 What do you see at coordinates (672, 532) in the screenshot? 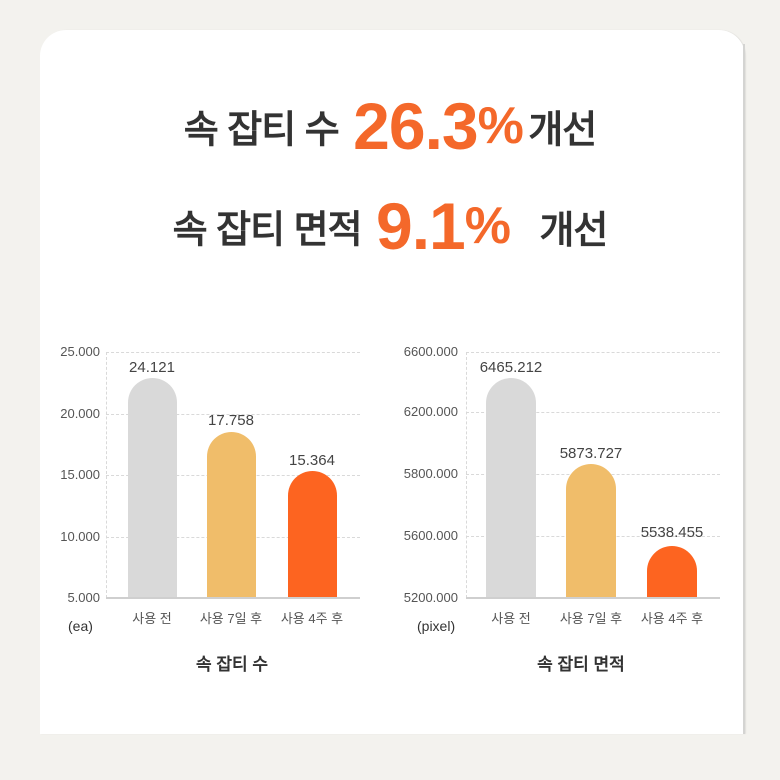
I see `bar-value-label: 5538.455` at bounding box center [672, 532].